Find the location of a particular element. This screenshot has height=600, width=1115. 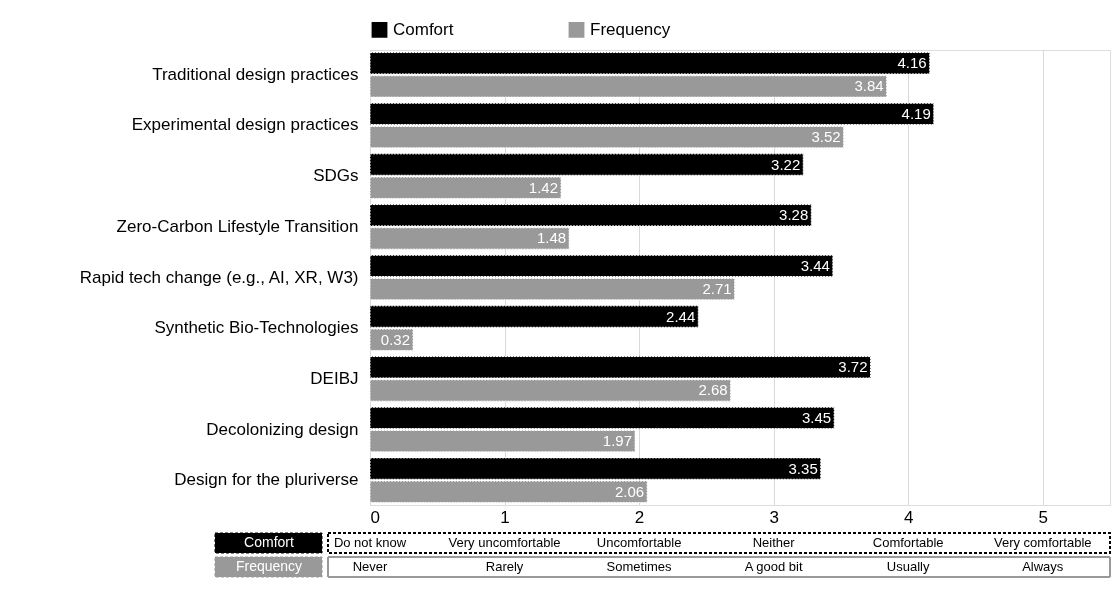

y-tick-label: Rapid tech change (e.g., AI, XR, W3) is located at coordinates (219, 277).